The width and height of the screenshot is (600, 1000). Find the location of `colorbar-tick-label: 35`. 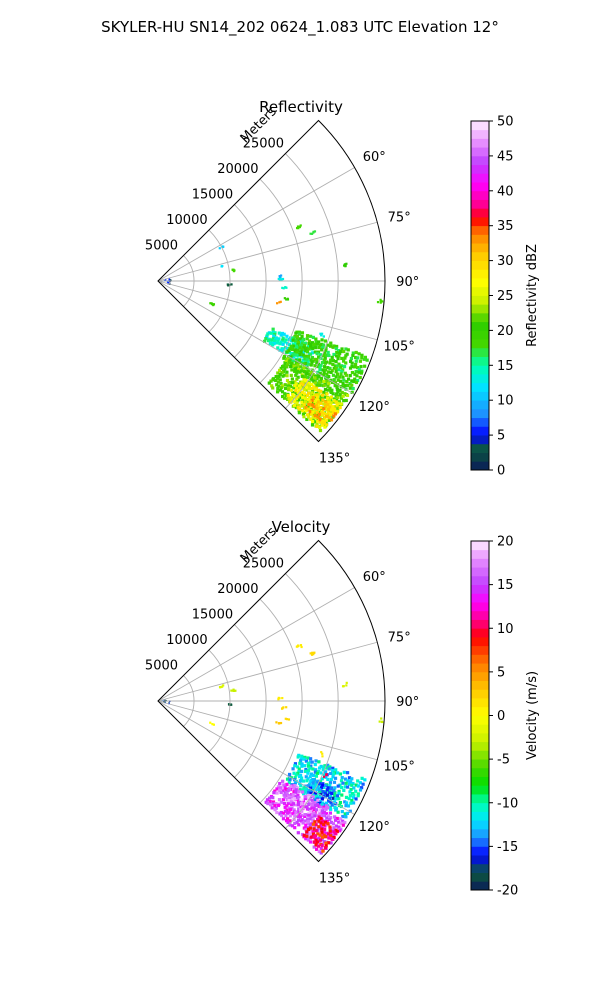

colorbar-tick-label: 35 is located at coordinates (505, 226).